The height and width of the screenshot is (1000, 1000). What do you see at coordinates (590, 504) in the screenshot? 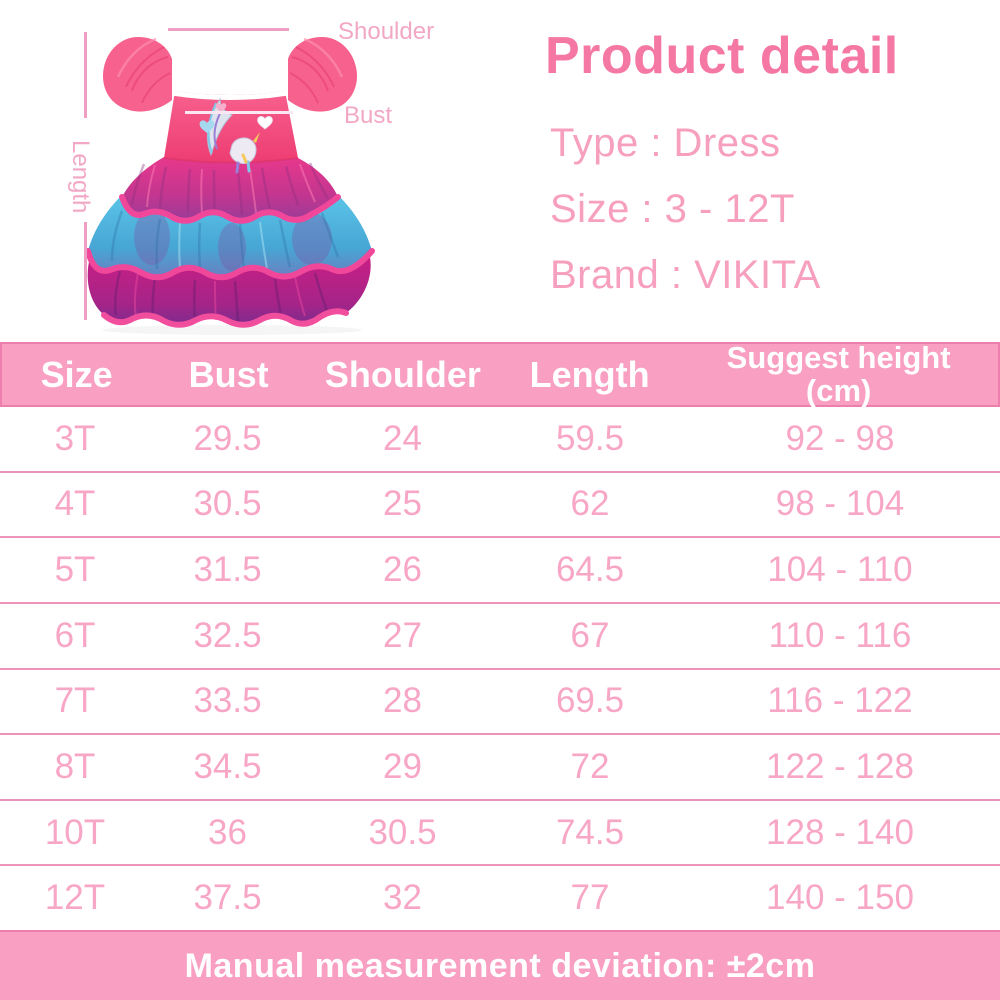
I see `cell-length: 62` at bounding box center [590, 504].